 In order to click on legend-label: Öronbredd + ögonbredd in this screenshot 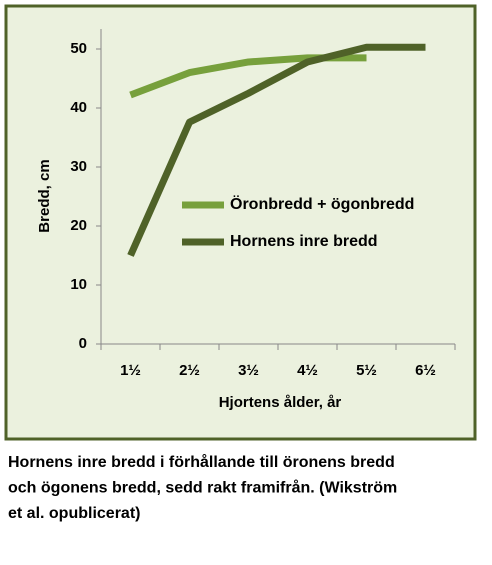, I will do `click(322, 203)`.